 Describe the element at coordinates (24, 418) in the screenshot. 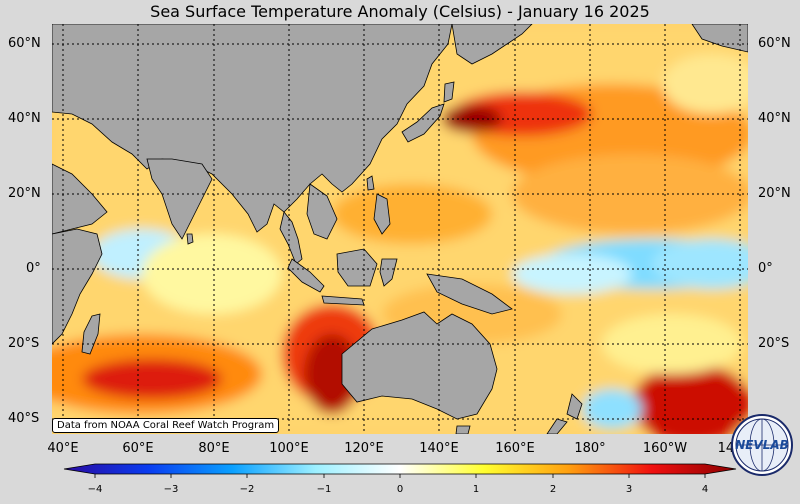

I see `lat-label-left: 40°S` at that location.